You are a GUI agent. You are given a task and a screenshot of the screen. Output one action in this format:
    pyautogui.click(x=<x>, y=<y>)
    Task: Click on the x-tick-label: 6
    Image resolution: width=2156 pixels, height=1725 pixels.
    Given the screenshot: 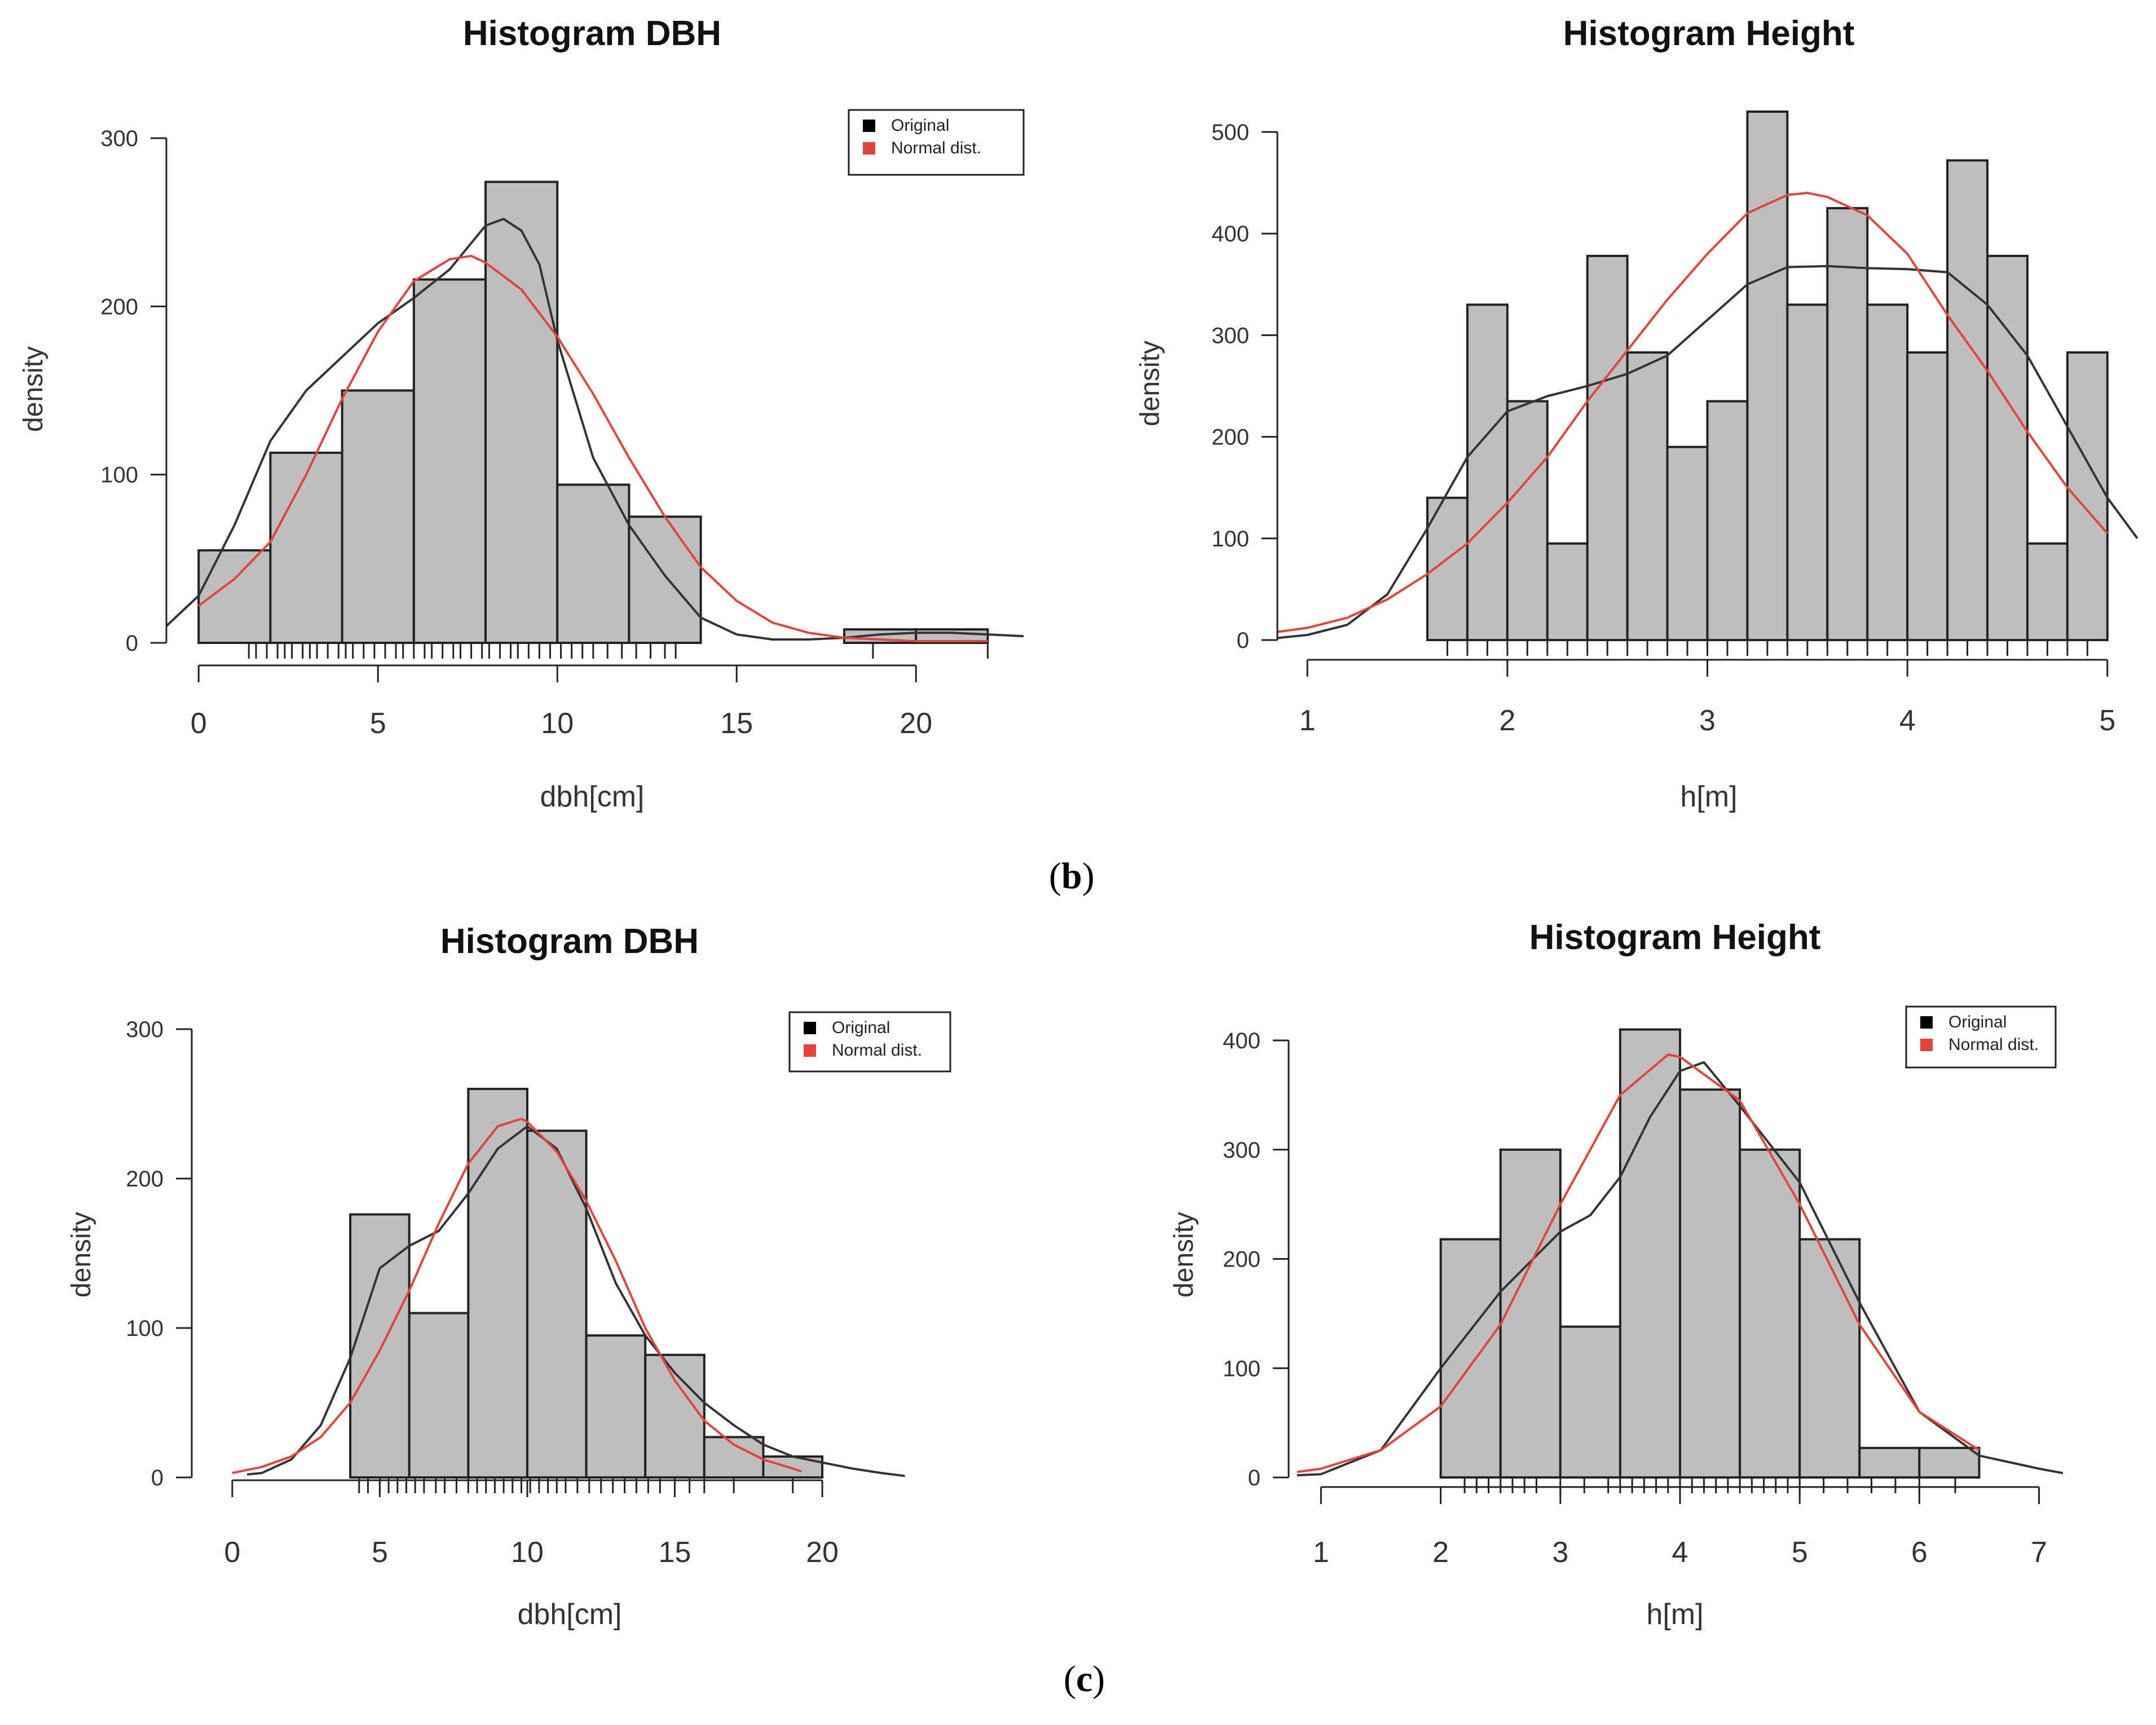 What is the action you would take?
    pyautogui.click(x=1919, y=1553)
    